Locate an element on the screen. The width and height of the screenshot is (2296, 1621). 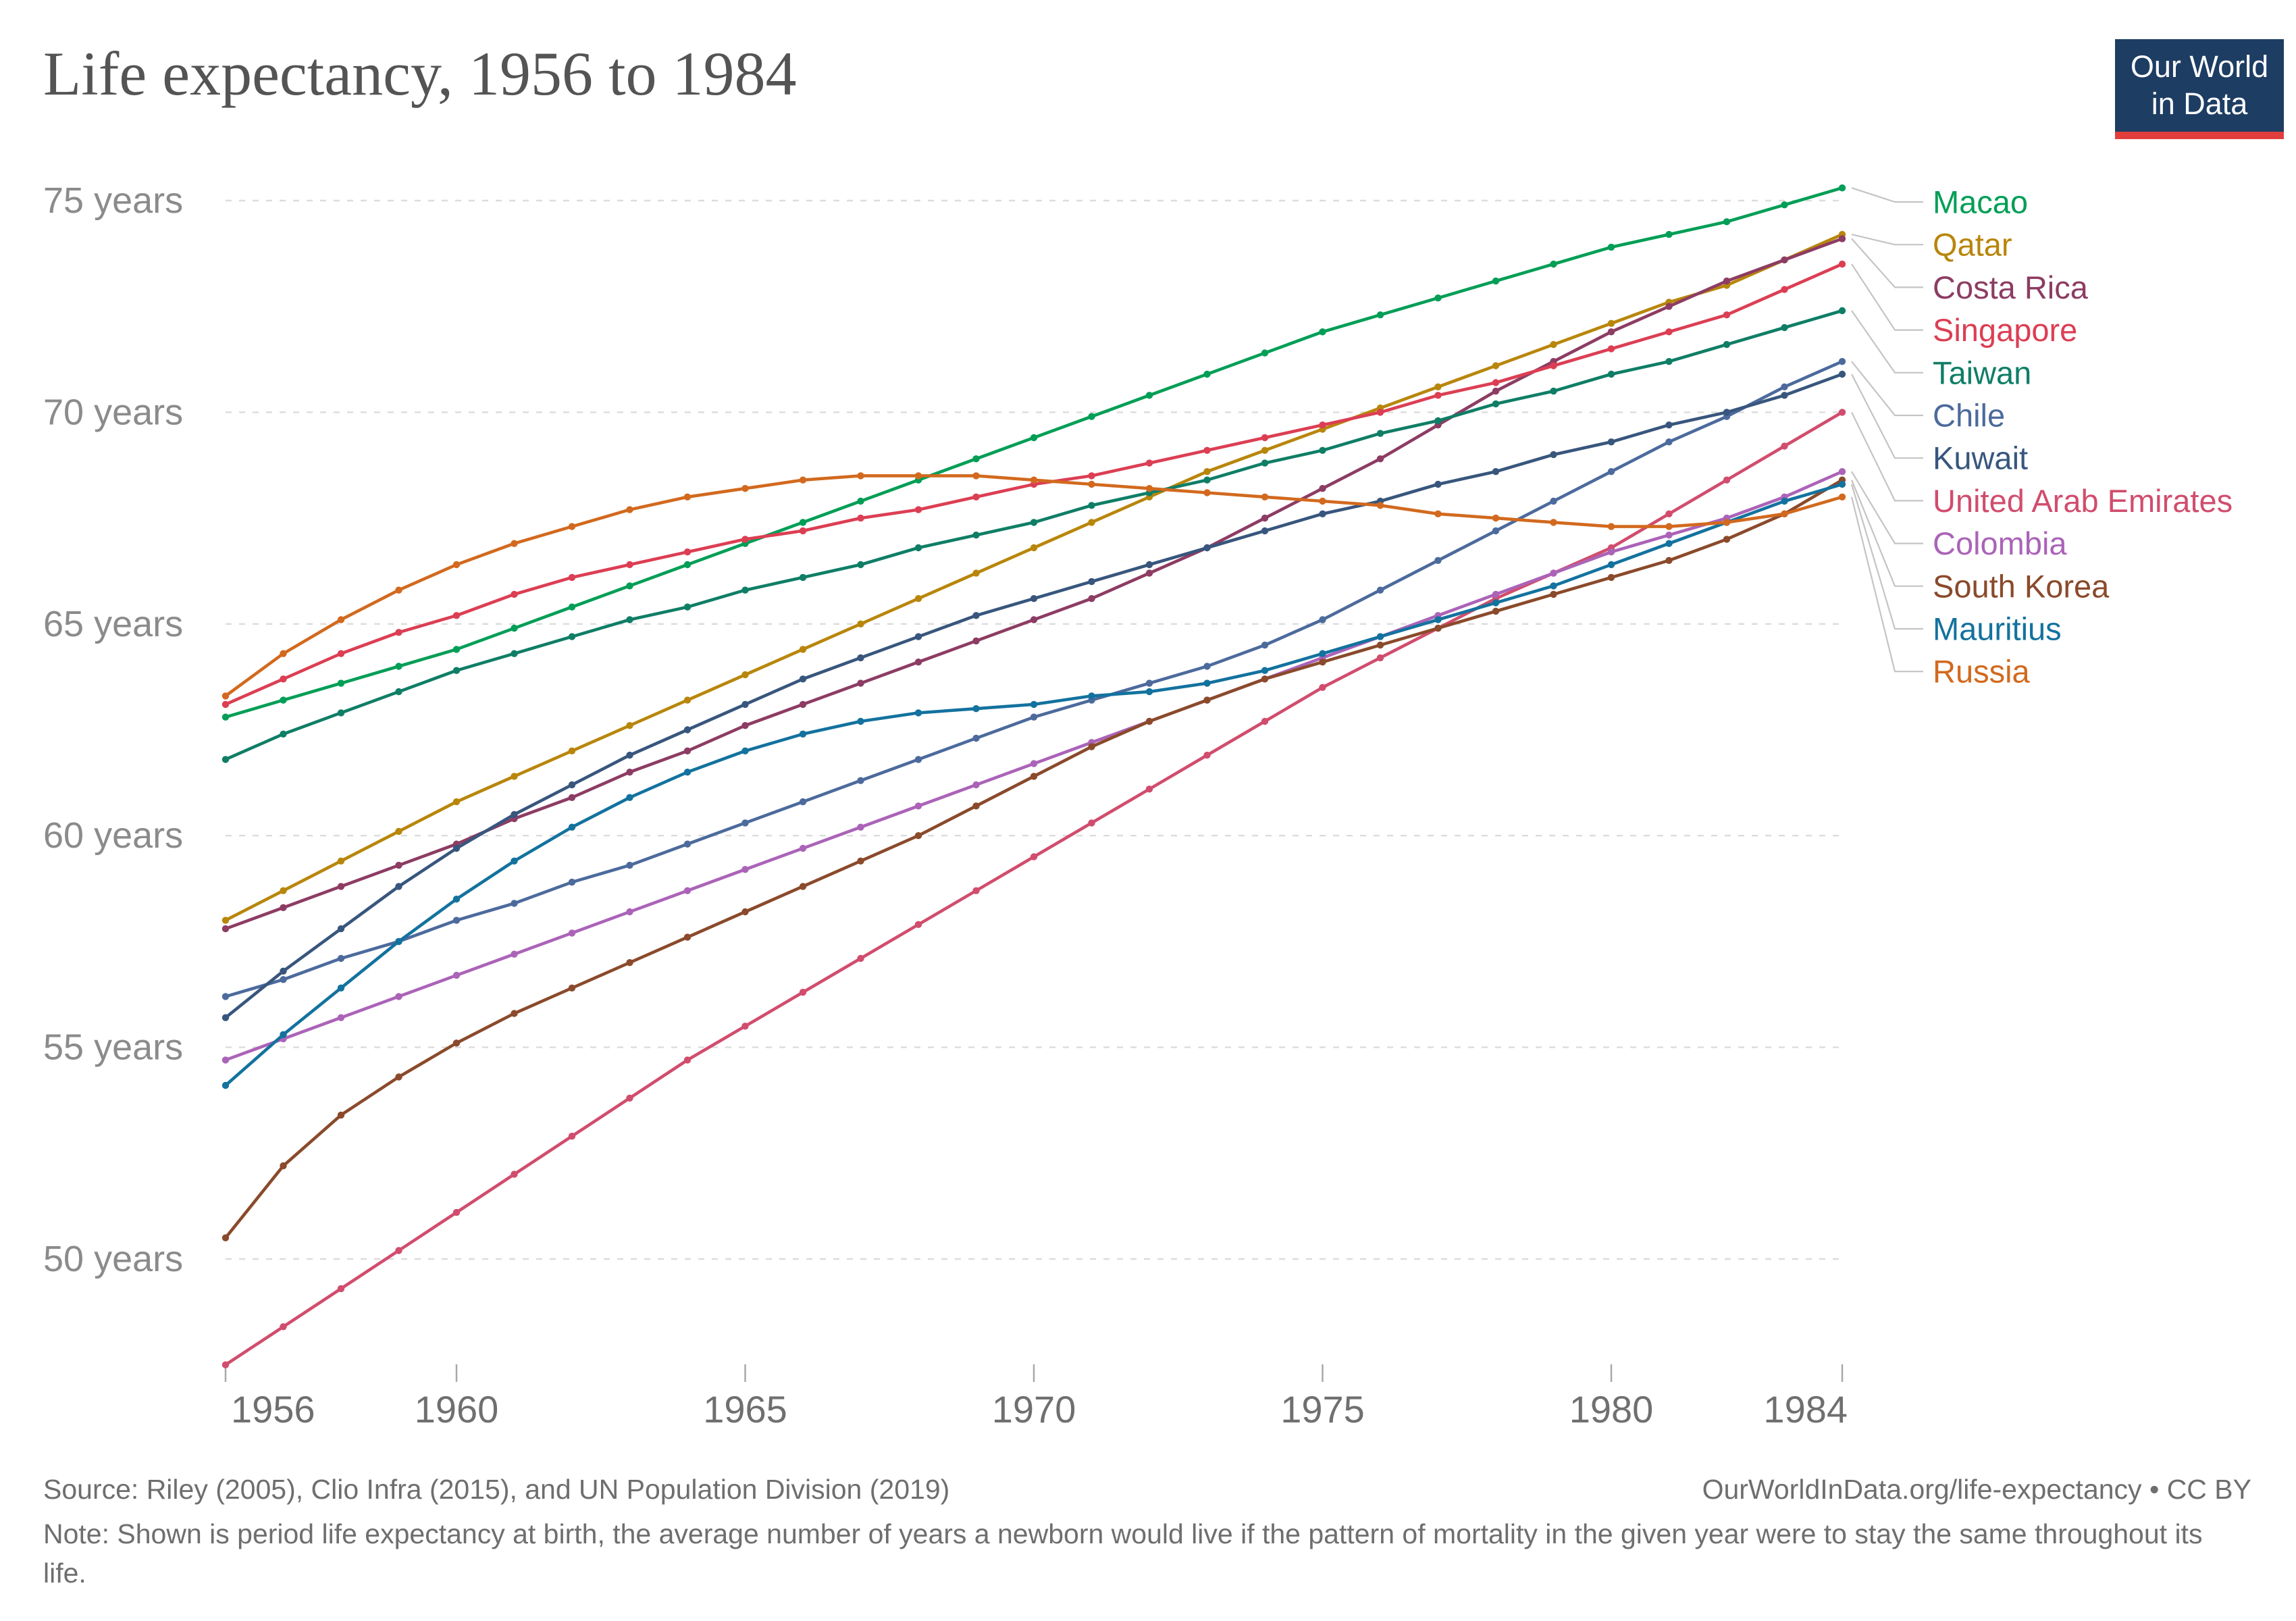
page-title: Life expectancy, 1956 to 1984 is located at coordinates (420, 73).